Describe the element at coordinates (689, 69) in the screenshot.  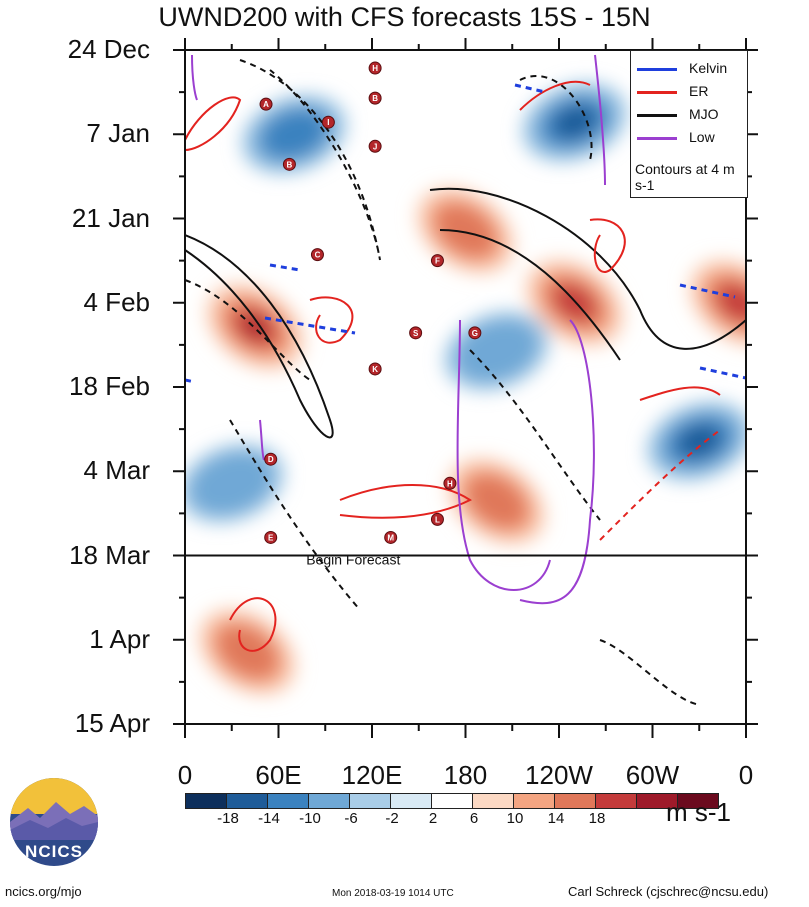
I see `legend-item: Kelvin` at that location.